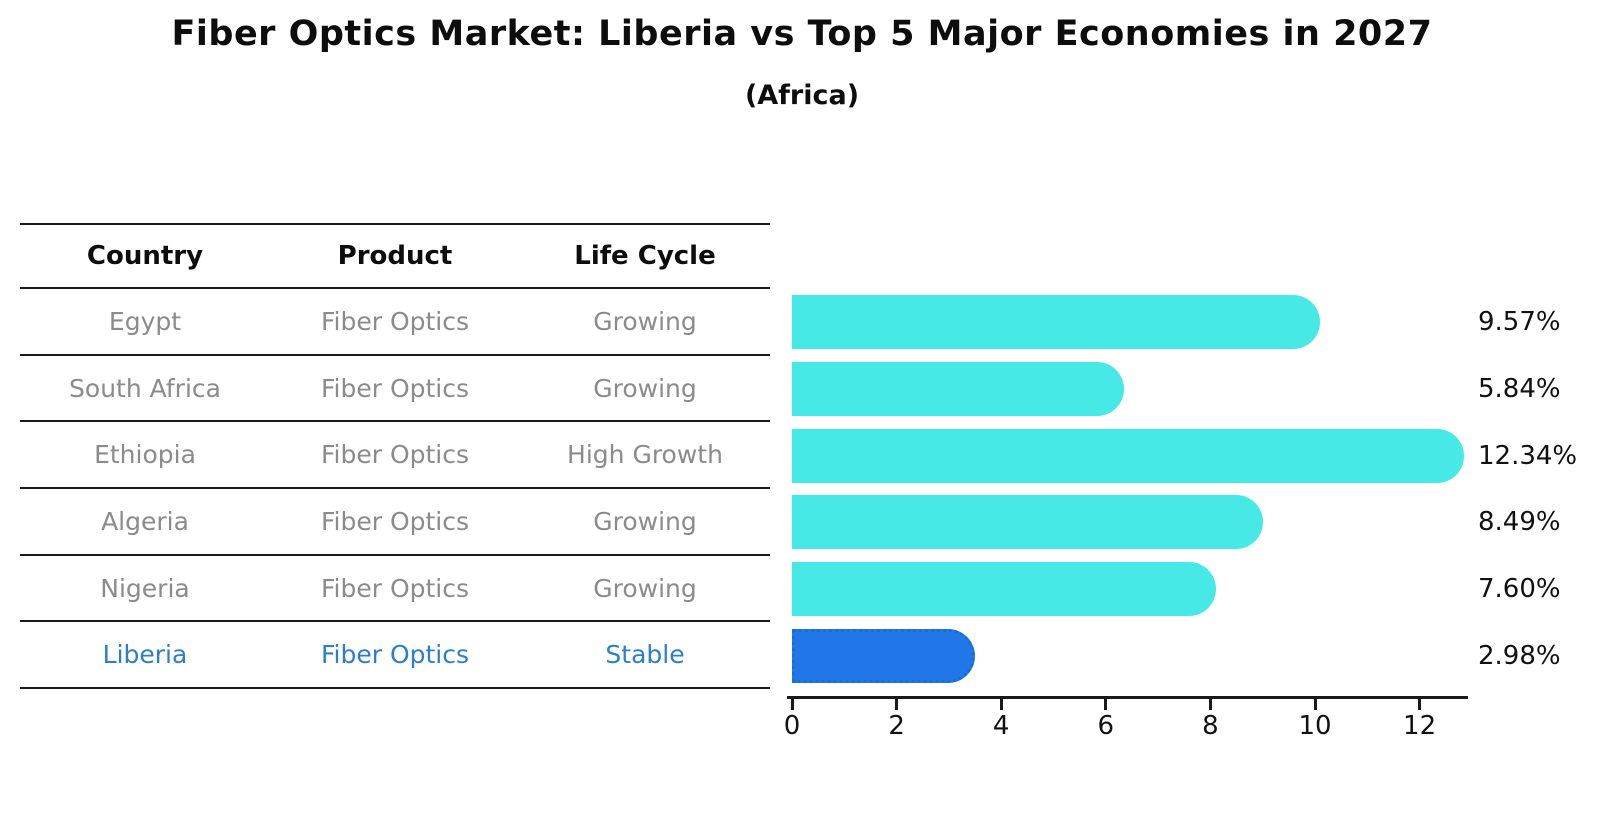 The width and height of the screenshot is (1604, 823). Describe the element at coordinates (145, 256) in the screenshot. I see `col-header-country: Country` at that location.